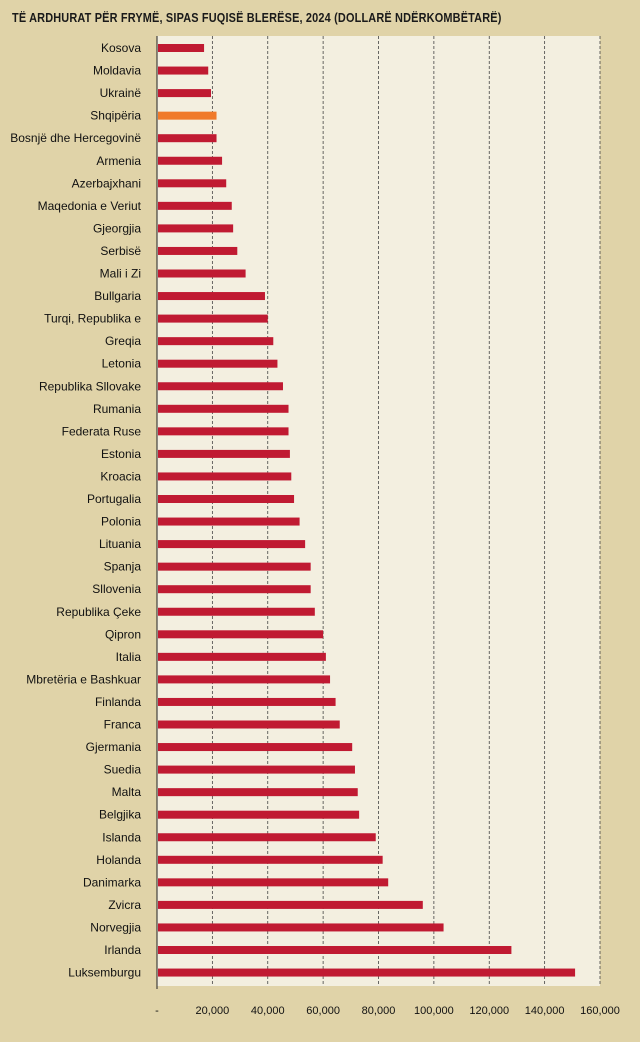 The height and width of the screenshot is (1042, 640). I want to click on category-label: Gjeorgjia, so click(117, 228).